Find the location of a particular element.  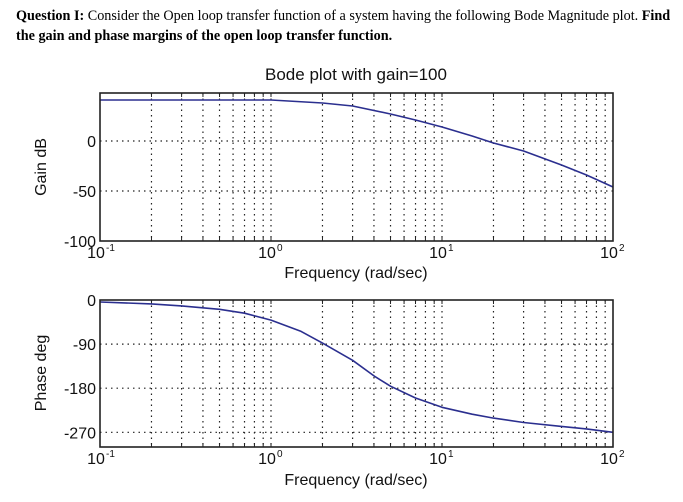

y-tick-label: -100 is located at coordinates (80, 242).